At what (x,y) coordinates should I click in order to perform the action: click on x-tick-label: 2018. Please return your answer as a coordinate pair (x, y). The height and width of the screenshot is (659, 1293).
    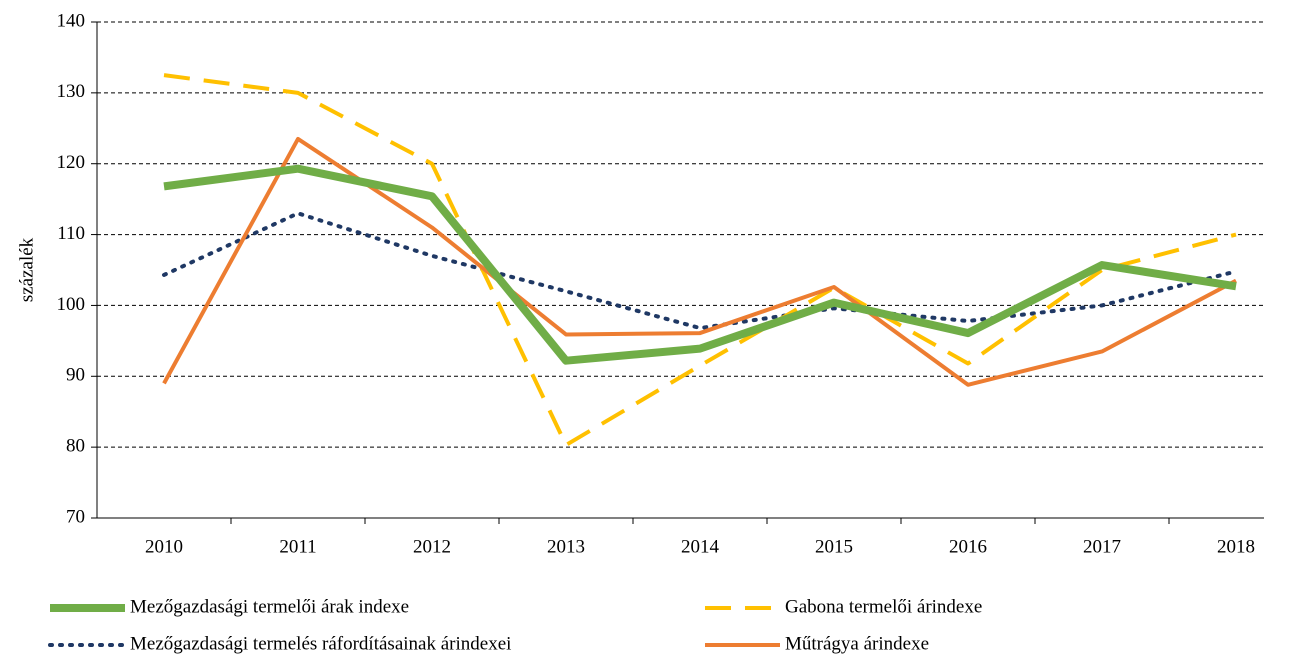
    Looking at the image, I should click on (1236, 546).